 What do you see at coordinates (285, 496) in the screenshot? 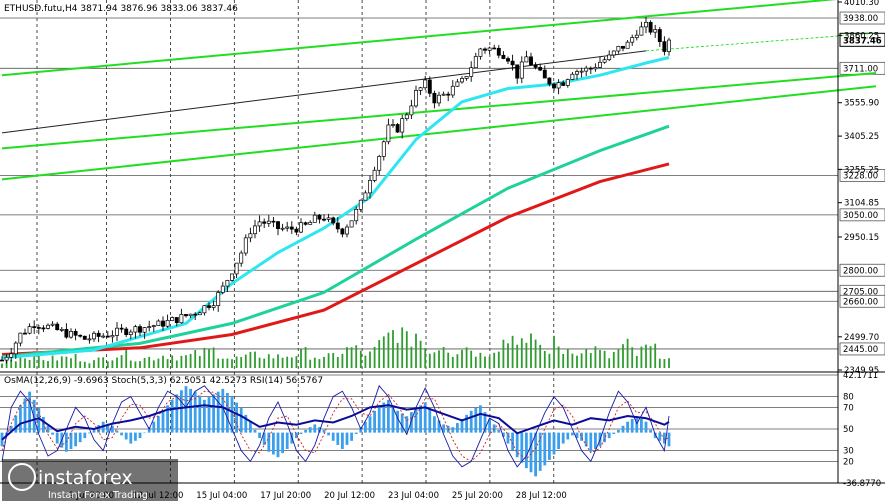
I see `time-tick-label: 17 Jul 20:00` at bounding box center [285, 496].